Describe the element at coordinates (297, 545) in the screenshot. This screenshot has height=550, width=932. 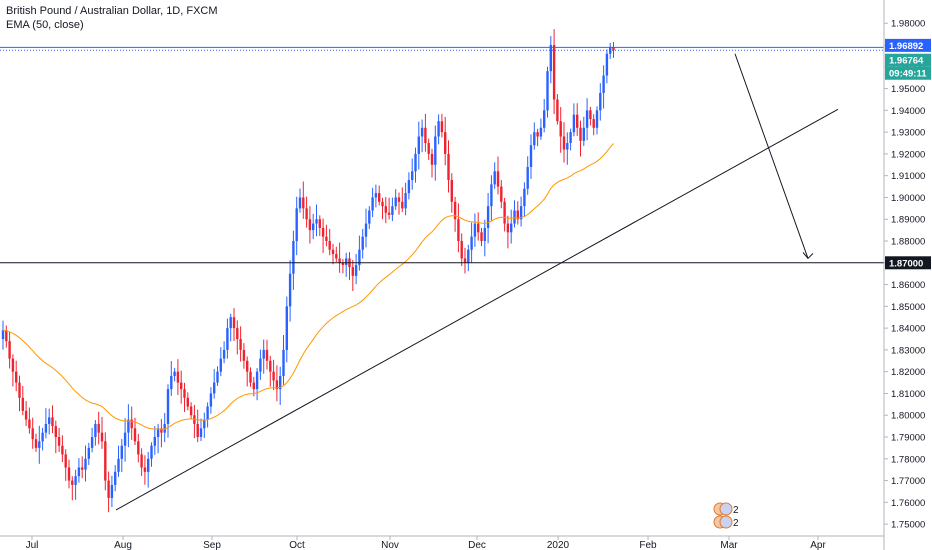
I see `time-tick-label: Oct` at that location.